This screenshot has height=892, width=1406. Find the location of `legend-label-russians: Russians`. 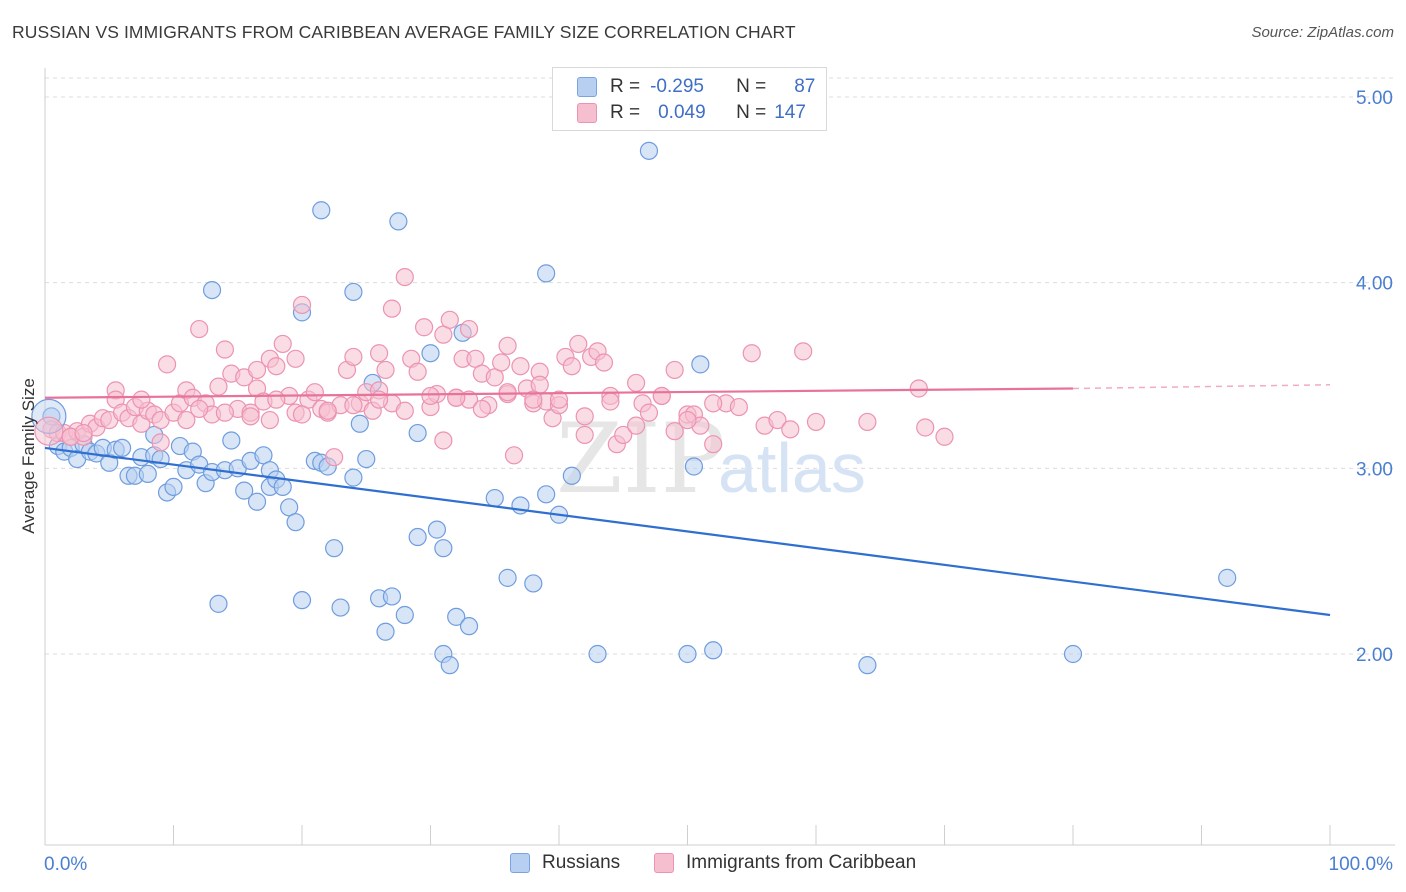

legend-label-russians: Russians is located at coordinates (581, 862).